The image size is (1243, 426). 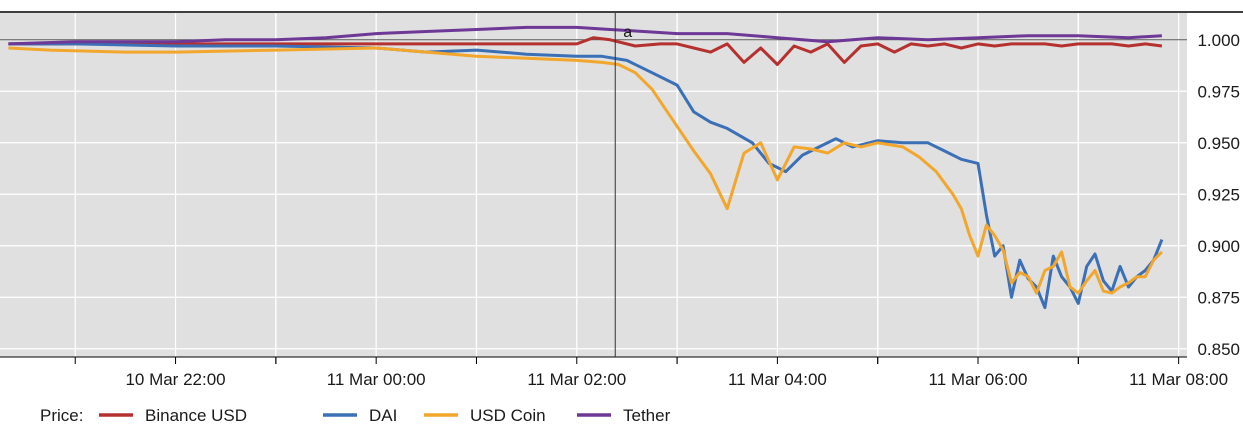 I want to click on legend-label: Binance USD, so click(x=196, y=415).